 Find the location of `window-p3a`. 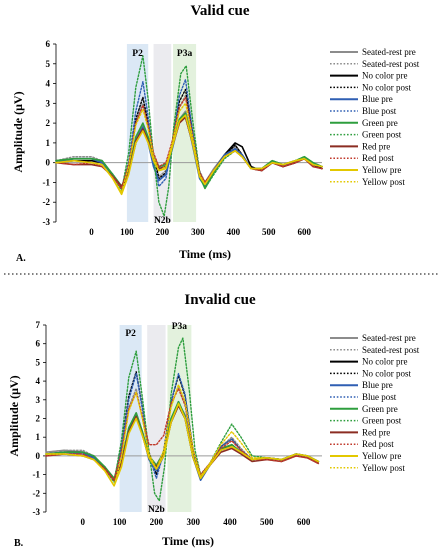

window-p3a is located at coordinates (179, 418).